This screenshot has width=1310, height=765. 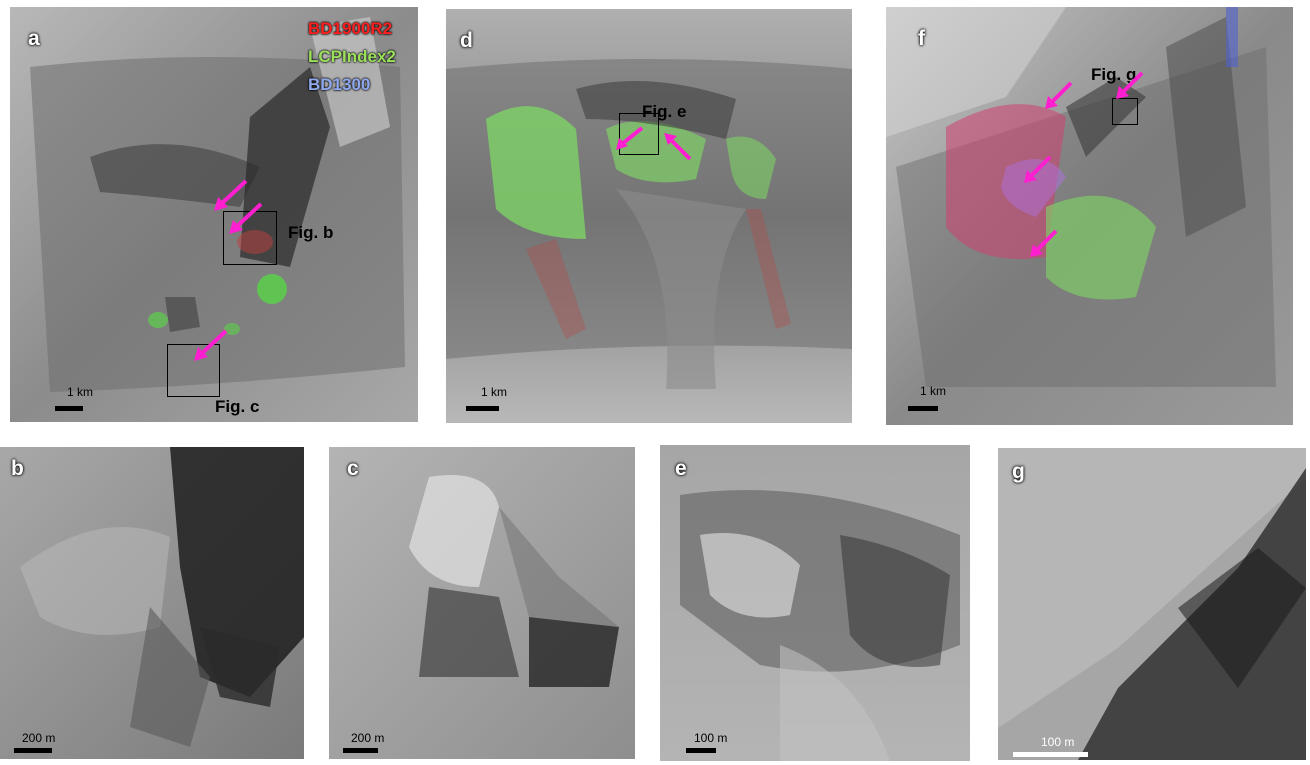 I want to click on panel-a-label: a, so click(x=34, y=38).